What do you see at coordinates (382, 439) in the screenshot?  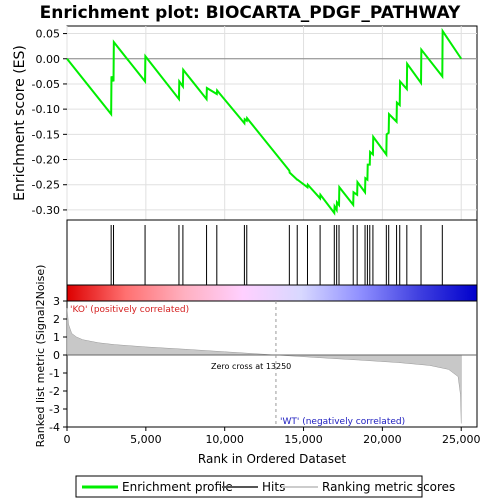 I see `x-tick-label: 20,000` at bounding box center [382, 439].